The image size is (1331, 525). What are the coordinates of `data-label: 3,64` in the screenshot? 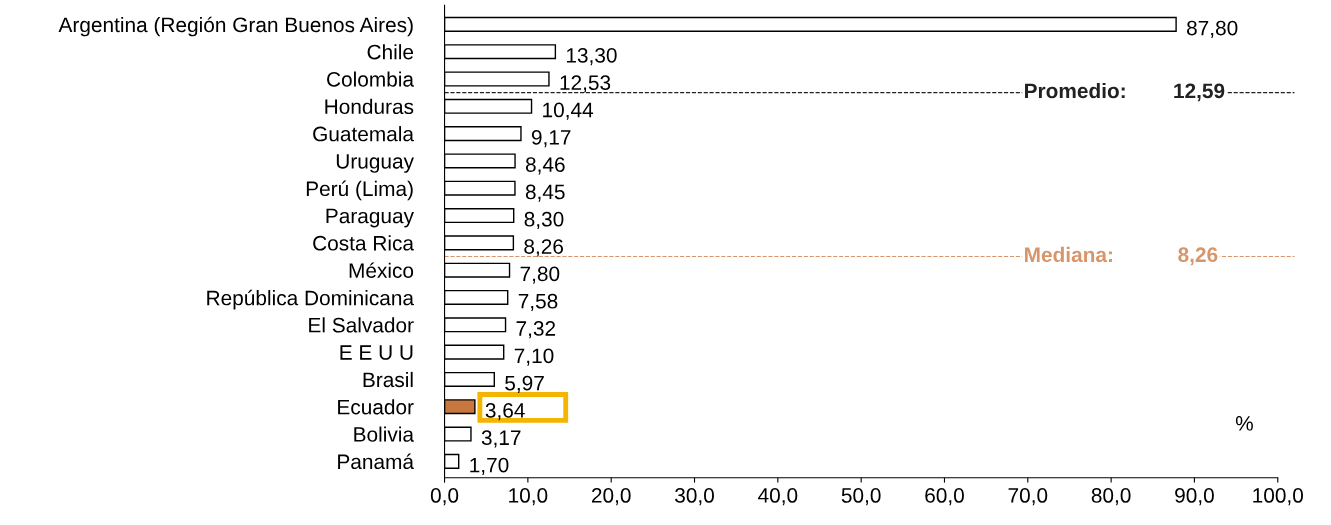 It's located at (505, 412).